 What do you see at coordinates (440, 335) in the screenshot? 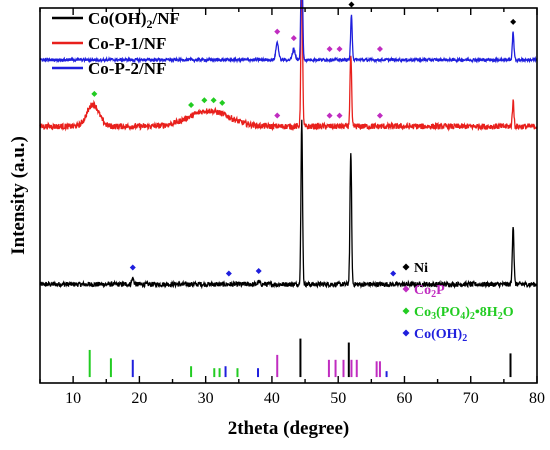
I see `reference-legend-label-4: Co(OH)2` at bounding box center [440, 335].